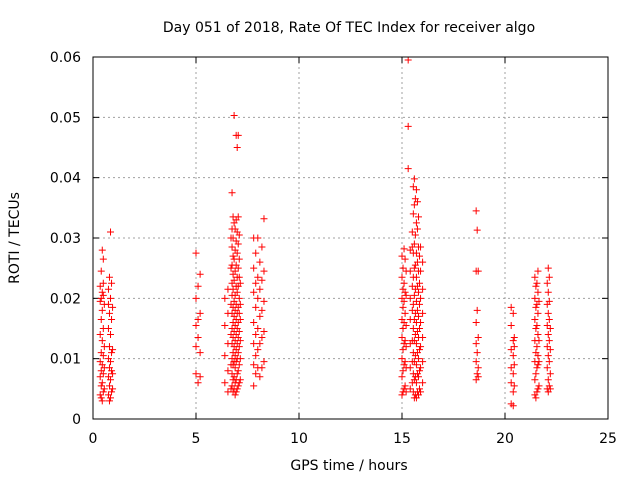  I want to click on x-tick-label: 10, so click(299, 439).